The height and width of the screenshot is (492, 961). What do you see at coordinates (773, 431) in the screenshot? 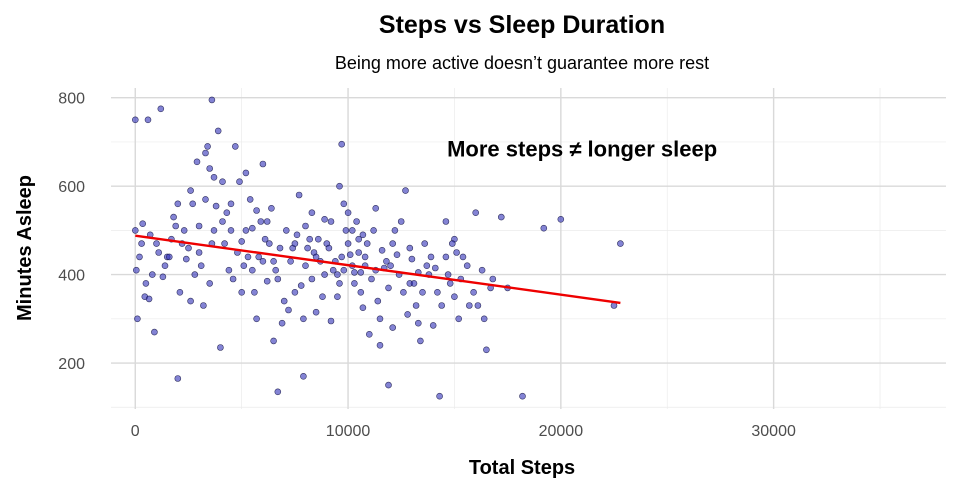
I see `x-tick-label: 30000` at bounding box center [773, 431].